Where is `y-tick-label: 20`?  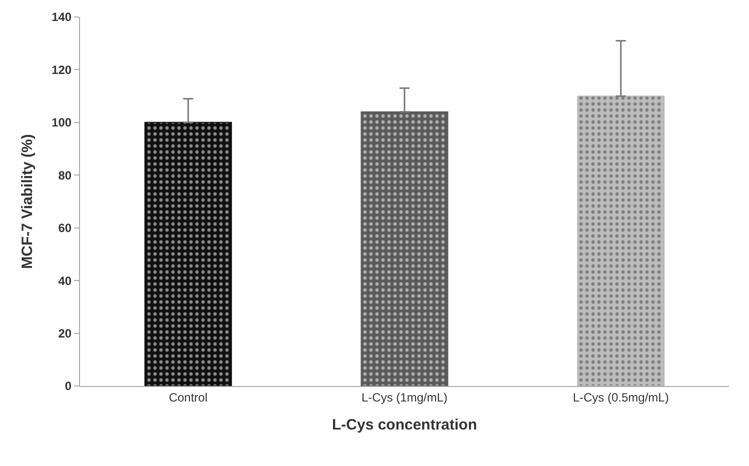
y-tick-label: 20 is located at coordinates (65, 333).